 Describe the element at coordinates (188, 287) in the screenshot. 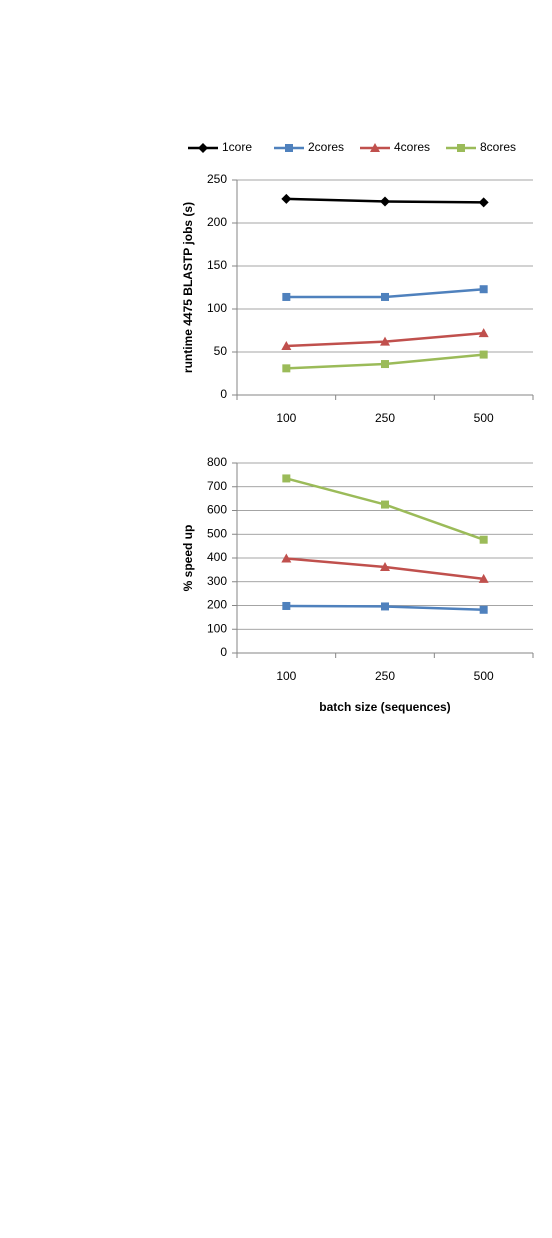

I see `y-axis-label: runtime 4475 BLASTP jobs (s)` at that location.